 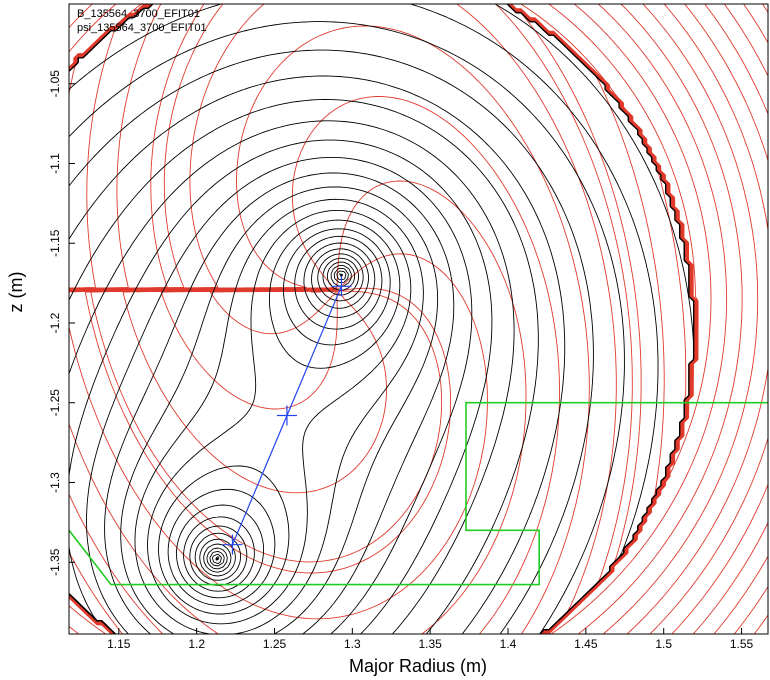 What do you see at coordinates (55, 322) in the screenshot?
I see `y-tick-label: -1.2` at bounding box center [55, 322].